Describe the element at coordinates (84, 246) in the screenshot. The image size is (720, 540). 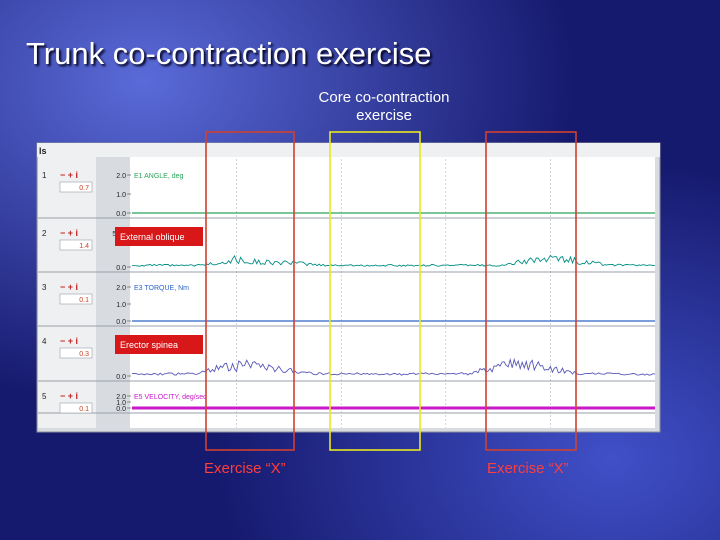
I see `channel-readout: 1.4` at that location.